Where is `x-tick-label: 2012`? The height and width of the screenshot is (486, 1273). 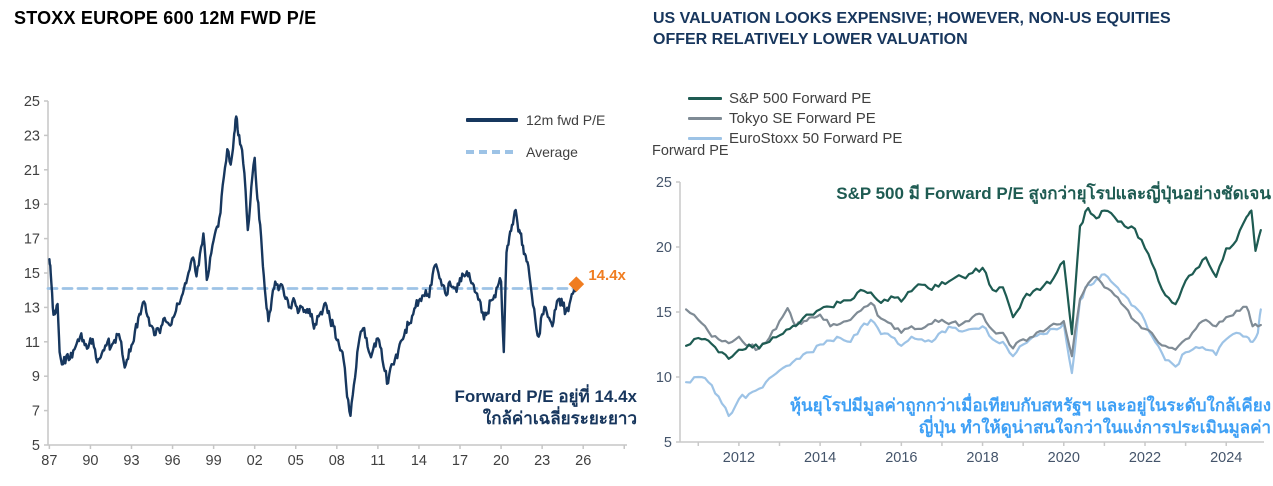 x-tick-label: 2012 is located at coordinates (739, 458).